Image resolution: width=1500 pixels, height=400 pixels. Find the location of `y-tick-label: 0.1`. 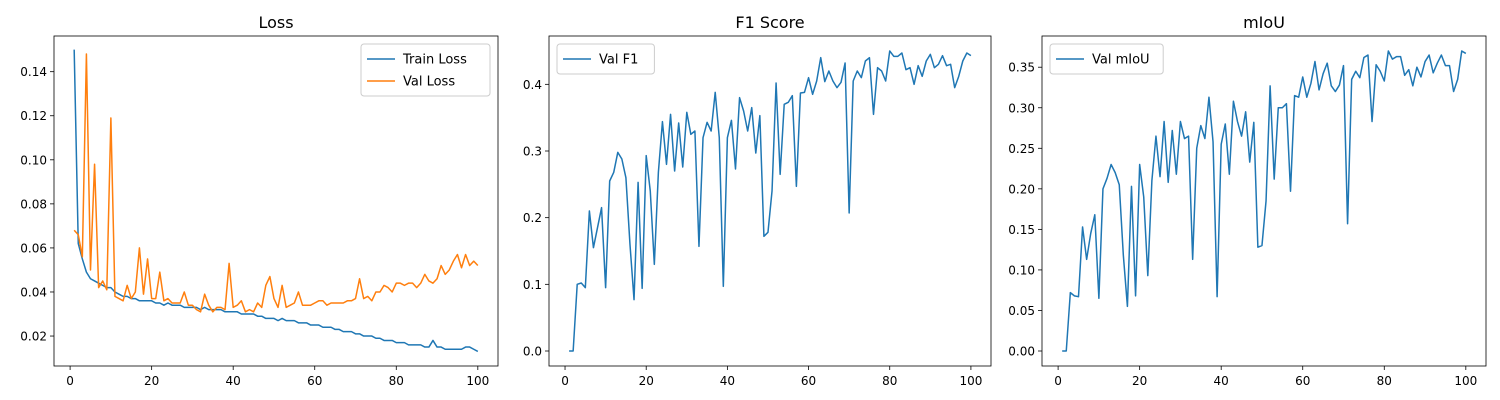

y-tick-label: 0.1 is located at coordinates (532, 285).